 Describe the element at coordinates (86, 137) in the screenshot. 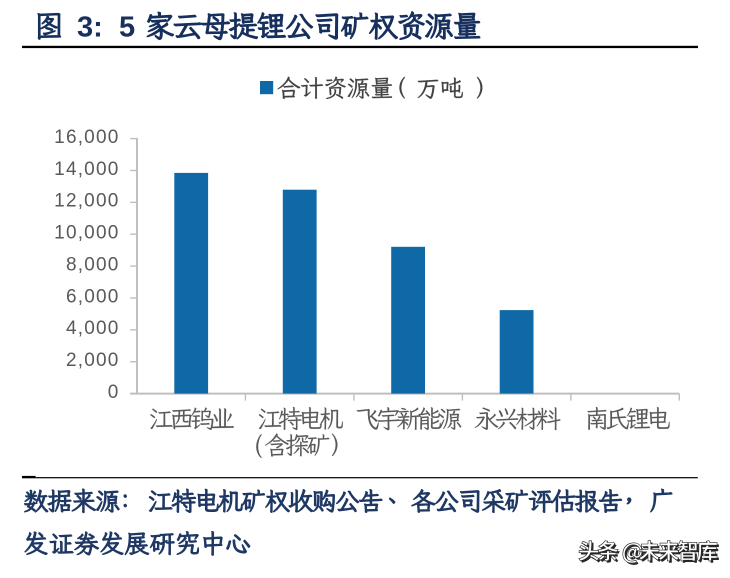

I see `svg-text: 16,000` at that location.